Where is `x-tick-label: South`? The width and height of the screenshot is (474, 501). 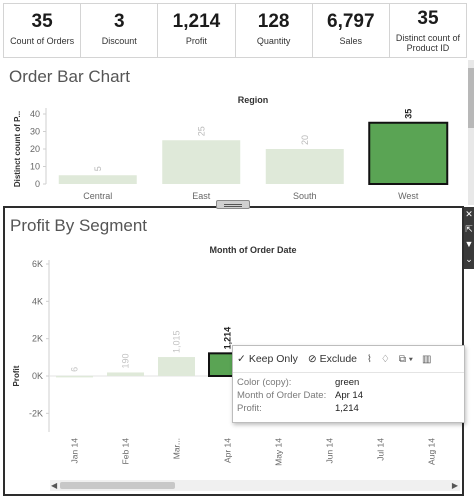 x-tick-label: South is located at coordinates (305, 196).